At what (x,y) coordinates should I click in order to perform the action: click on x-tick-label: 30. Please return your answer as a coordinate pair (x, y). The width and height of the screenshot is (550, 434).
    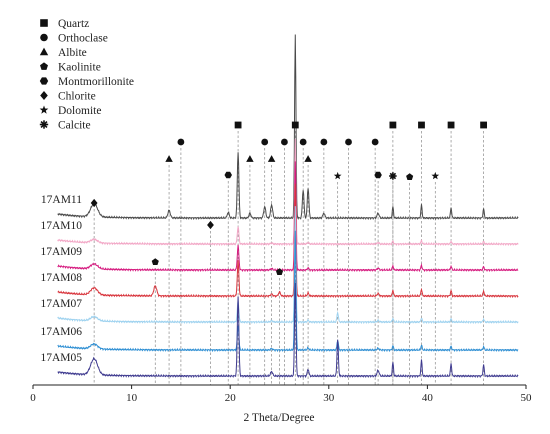
    Looking at the image, I should click on (329, 398).